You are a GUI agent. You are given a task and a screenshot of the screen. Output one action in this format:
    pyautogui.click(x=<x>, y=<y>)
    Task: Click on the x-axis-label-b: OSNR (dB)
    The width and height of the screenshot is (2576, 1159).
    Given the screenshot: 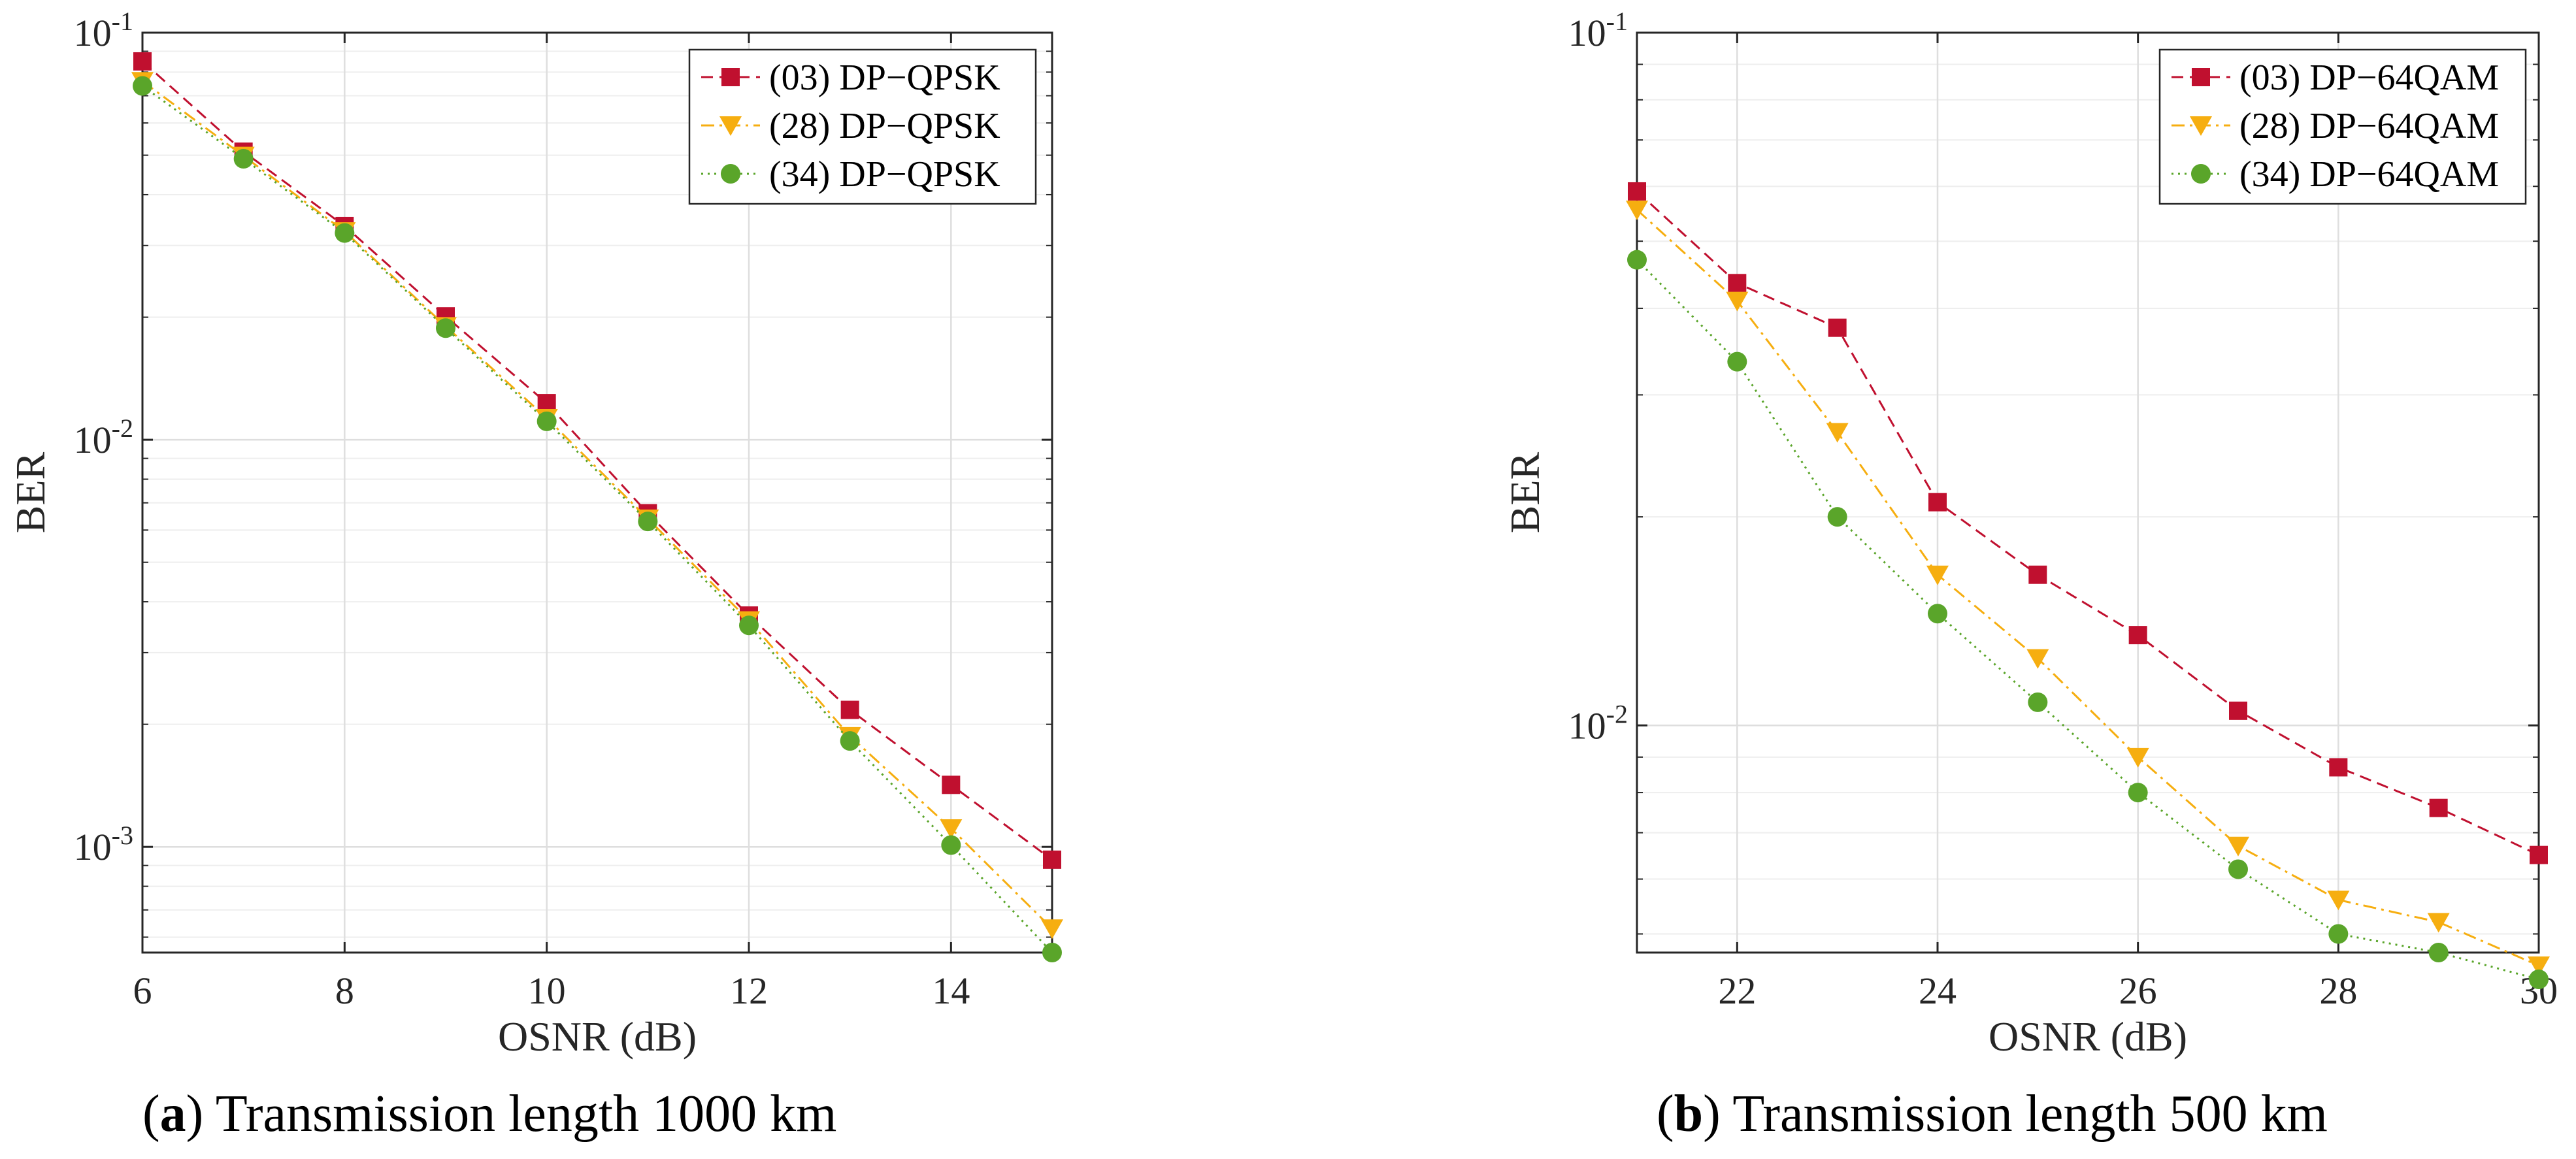 What is the action you would take?
    pyautogui.click(x=2088, y=1036)
    